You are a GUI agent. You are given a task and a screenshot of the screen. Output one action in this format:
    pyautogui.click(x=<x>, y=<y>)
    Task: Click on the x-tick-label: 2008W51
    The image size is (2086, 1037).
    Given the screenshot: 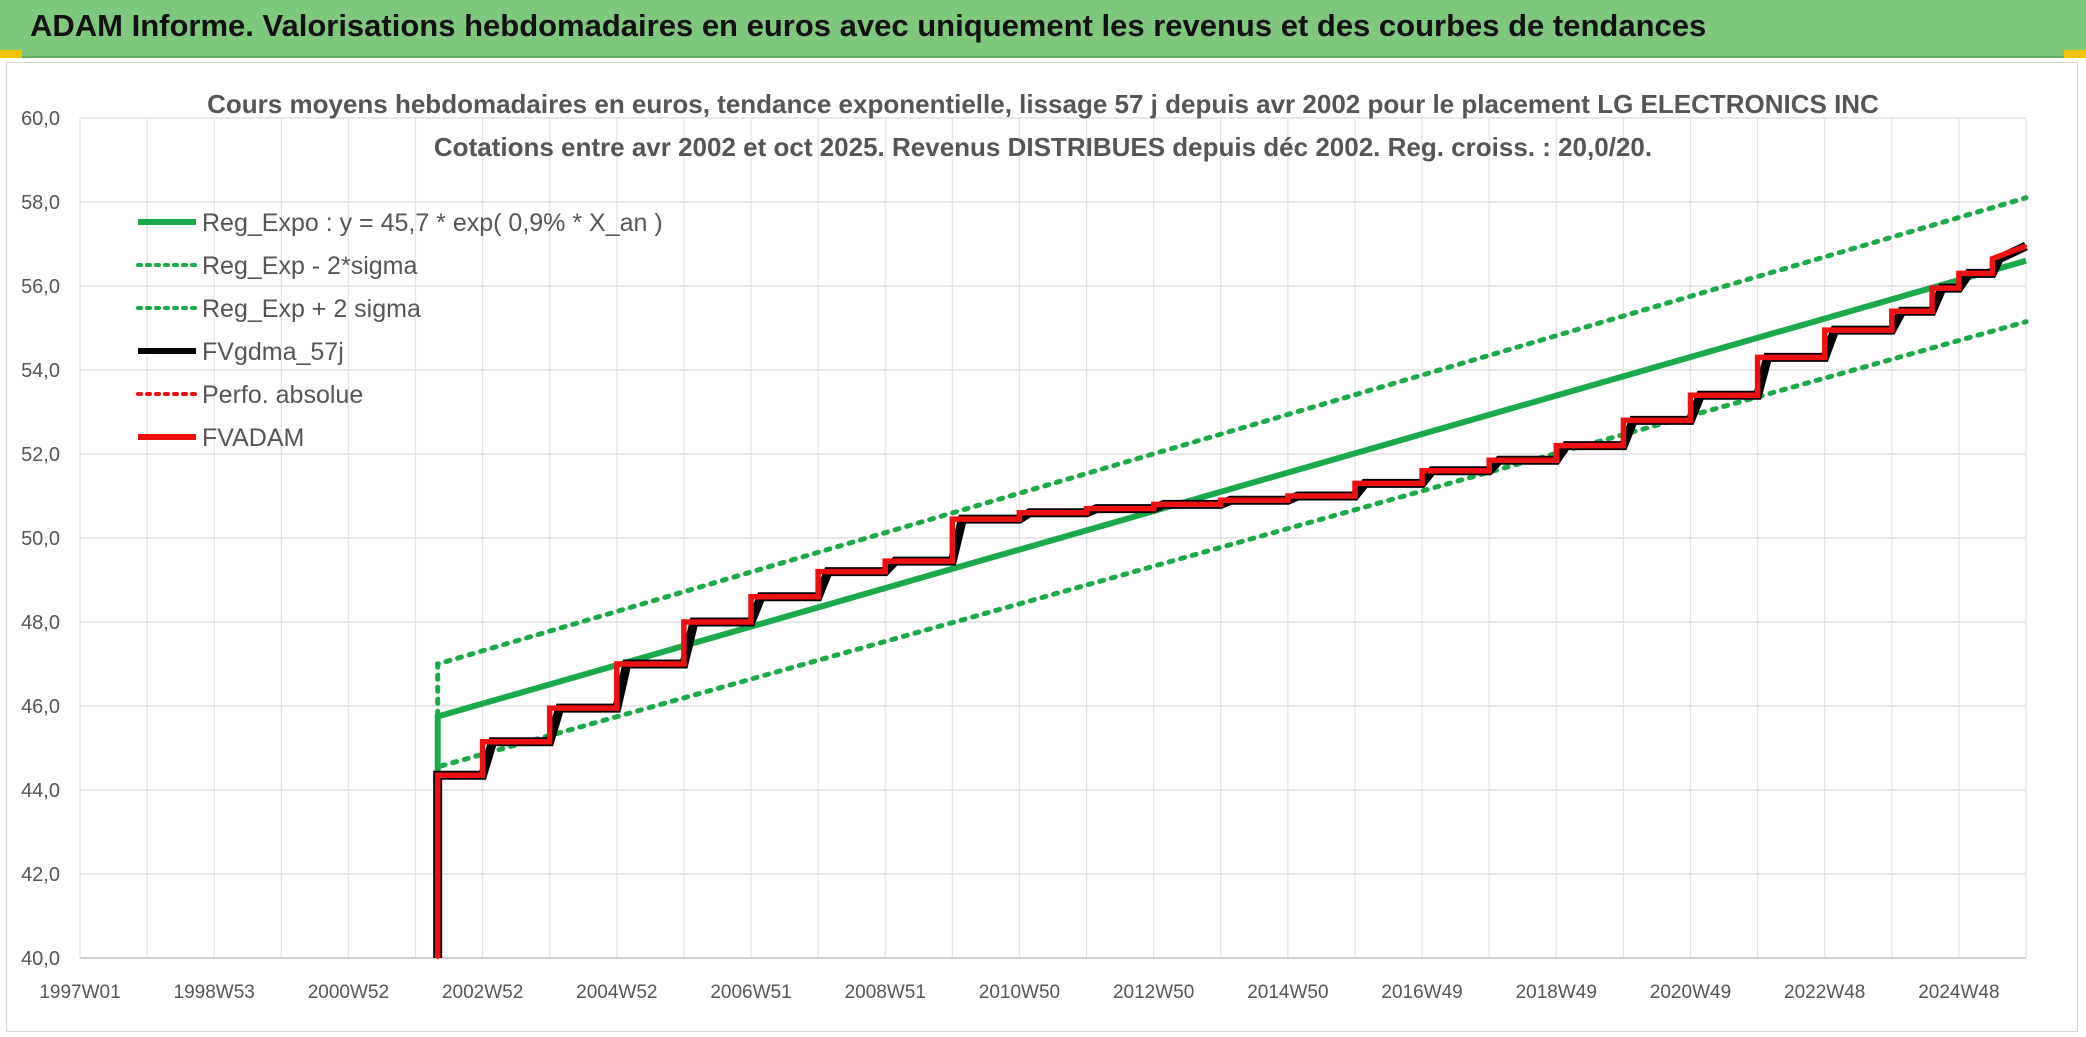 What is the action you would take?
    pyautogui.click(x=885, y=992)
    